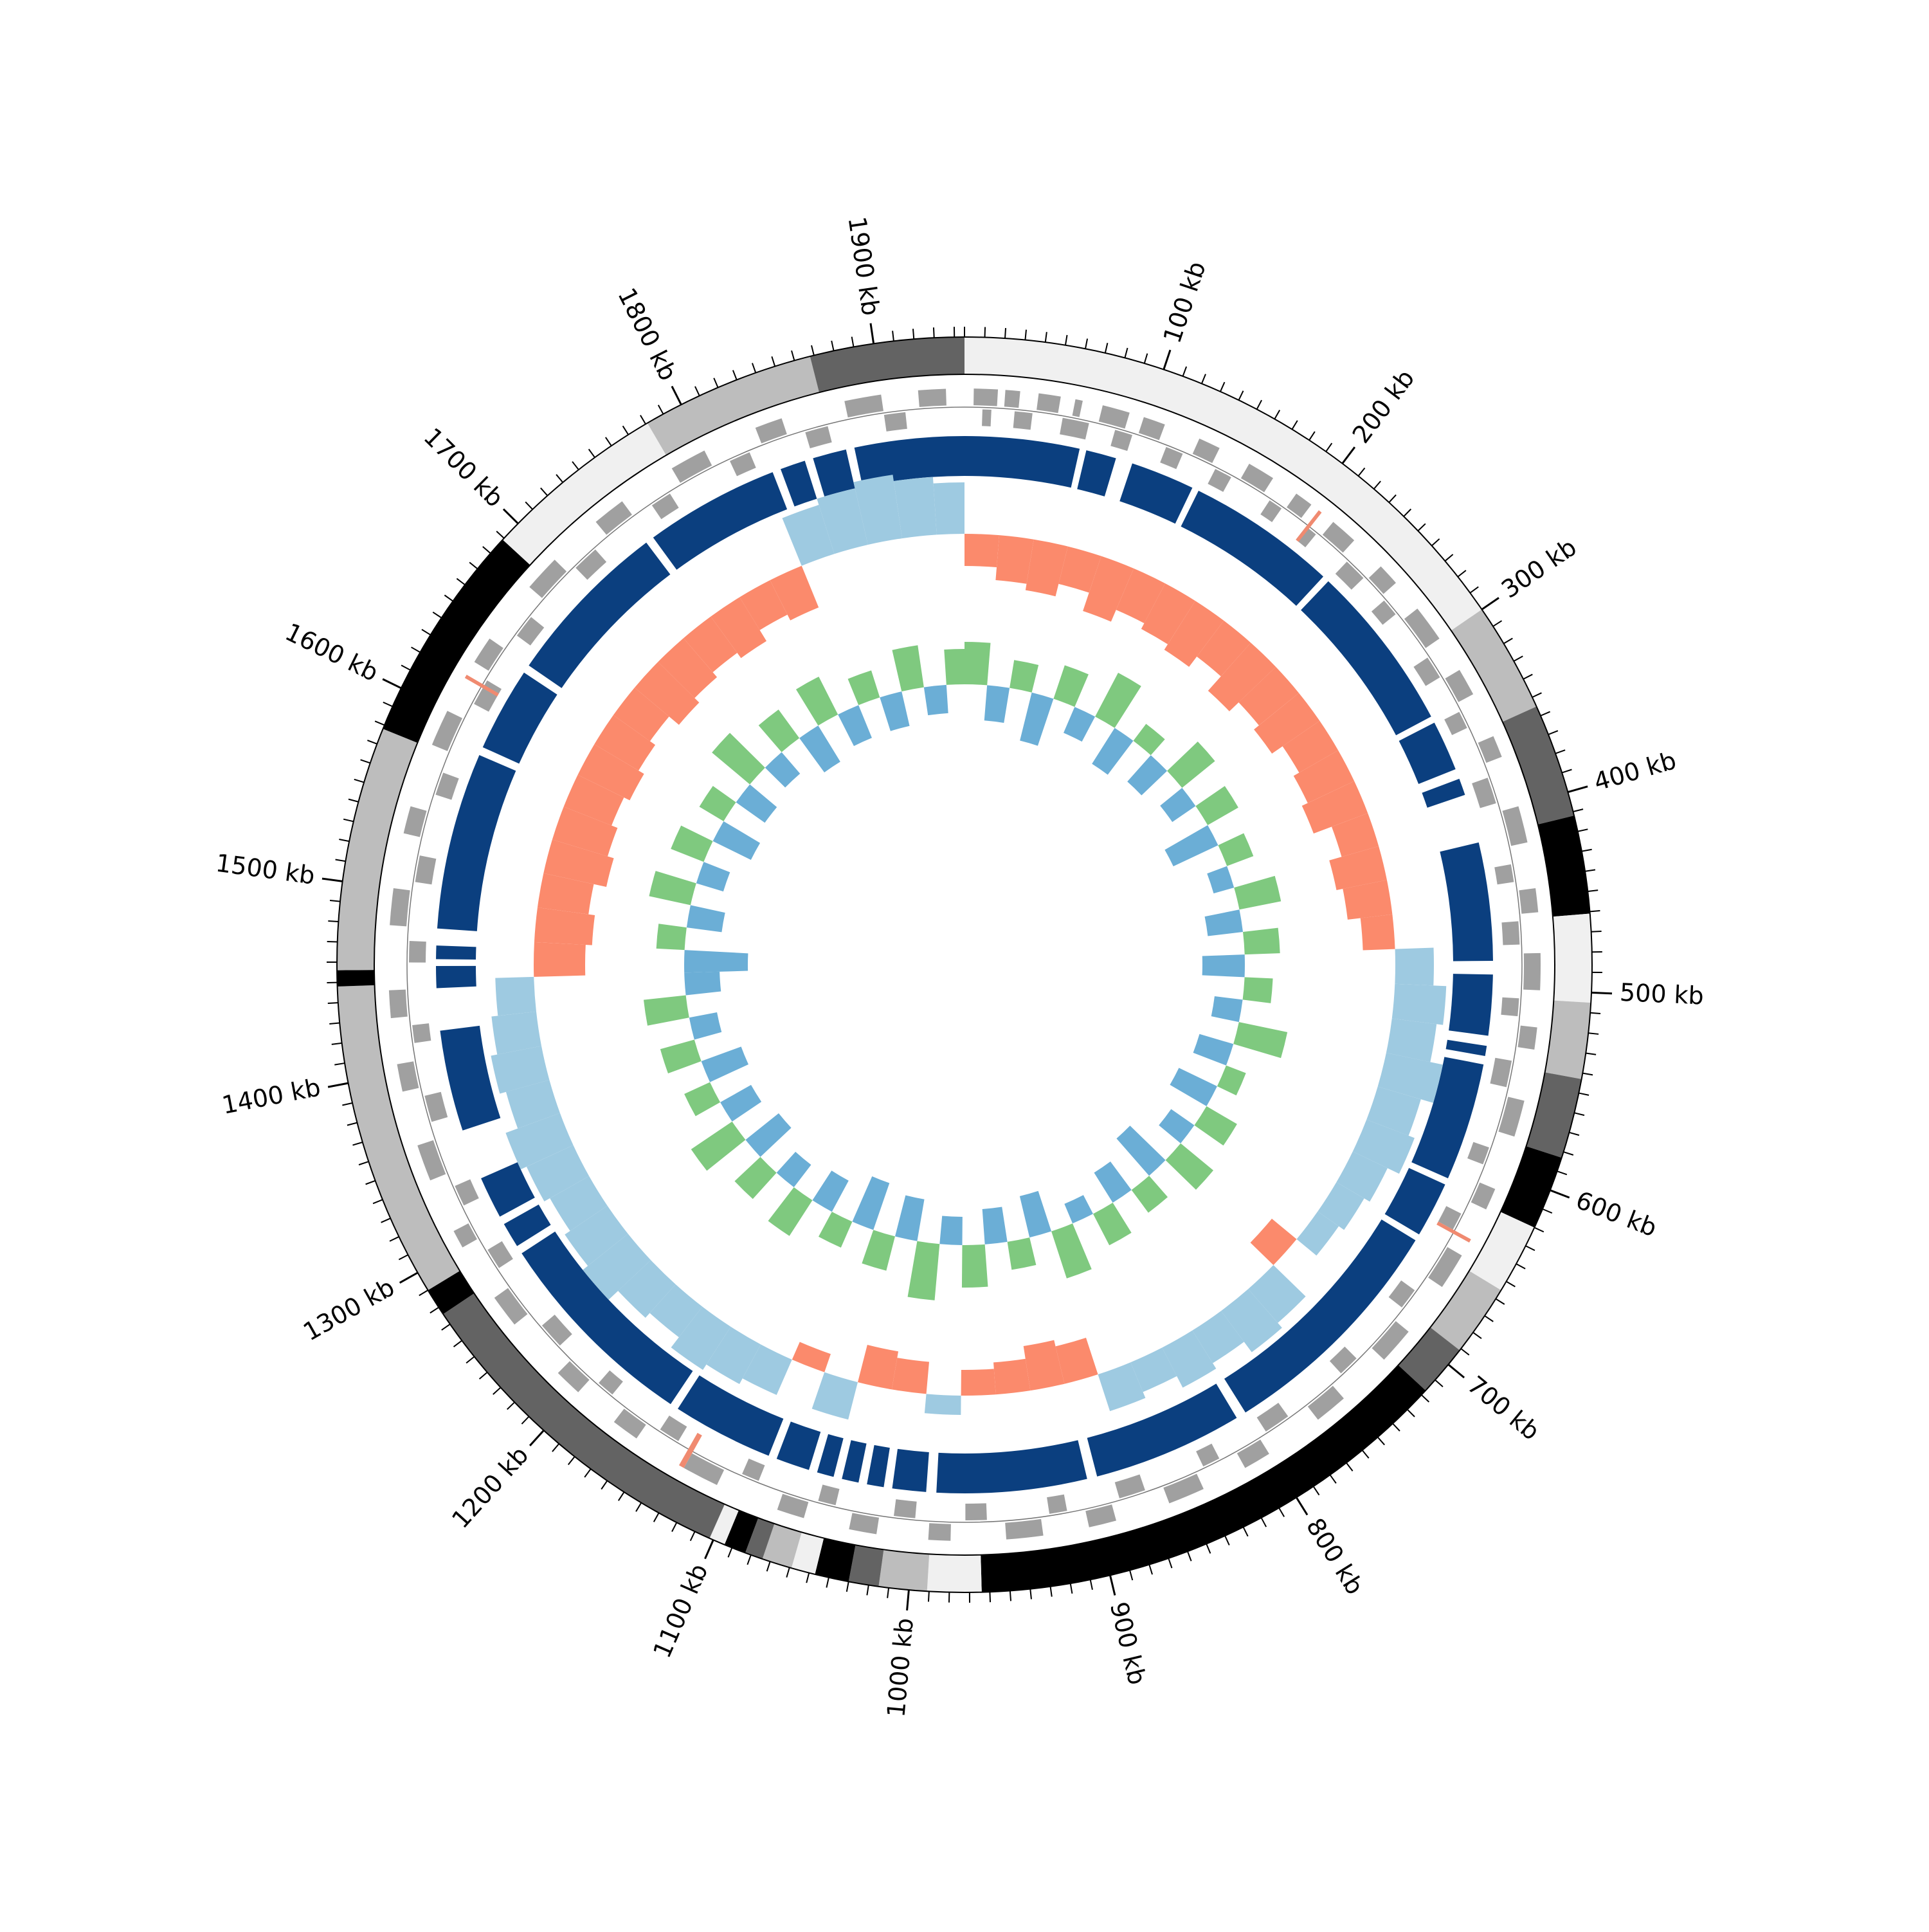 This screenshot has width=1929, height=1932. Describe the element at coordinates (1128, 1643) in the screenshot. I see `tick-label: 900 kb` at that location.